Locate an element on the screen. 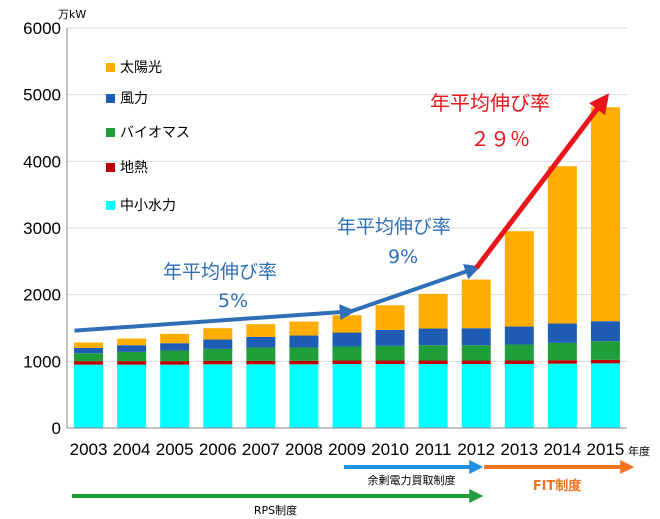  x-tick-label: 2014 is located at coordinates (562, 449).